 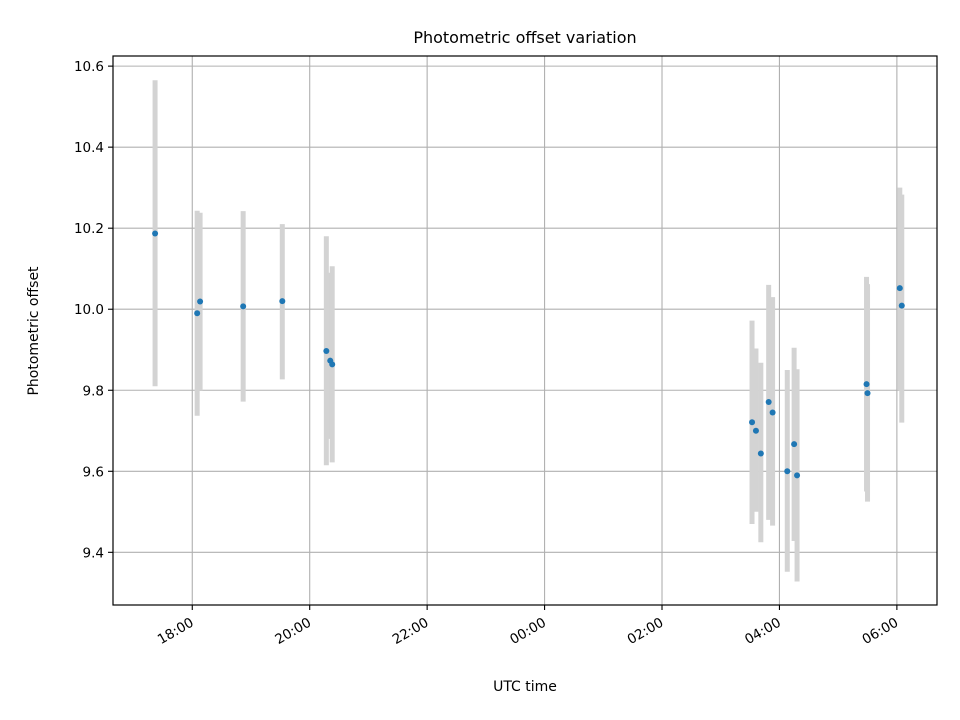 What do you see at coordinates (93, 391) in the screenshot?
I see `y-tick-label: 9.8` at bounding box center [93, 391].